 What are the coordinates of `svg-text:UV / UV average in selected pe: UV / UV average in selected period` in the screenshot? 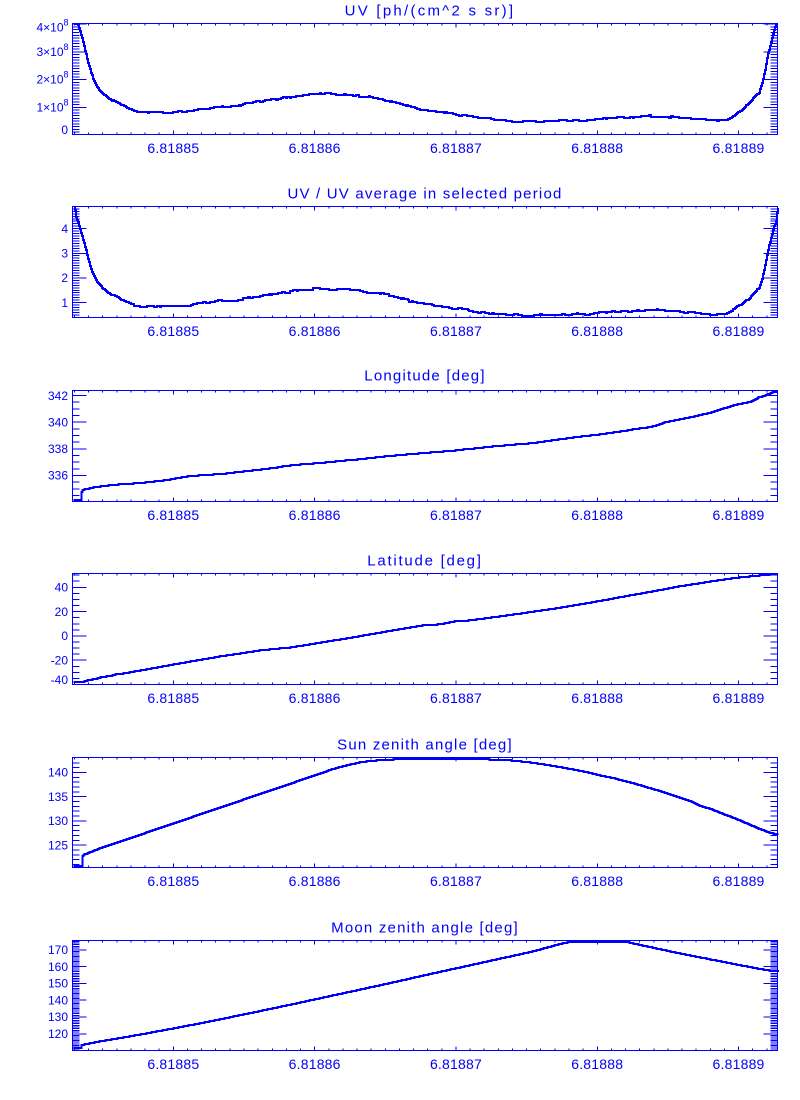 It's located at (424, 193).